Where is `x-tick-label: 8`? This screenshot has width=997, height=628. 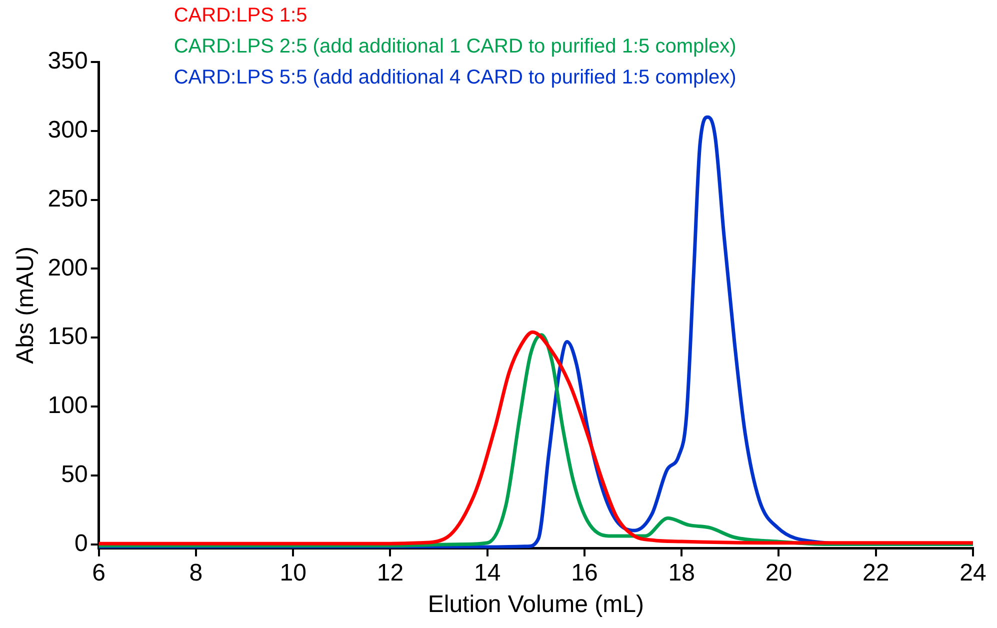
x-tick-label: 8 is located at coordinates (196, 572).